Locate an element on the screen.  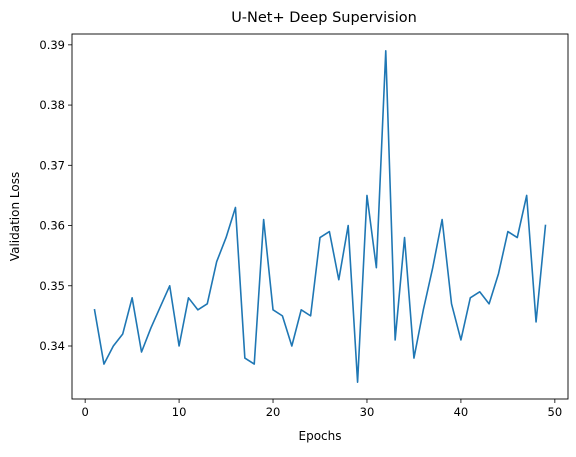
x-axis-label: Epochs is located at coordinates (320, 436).